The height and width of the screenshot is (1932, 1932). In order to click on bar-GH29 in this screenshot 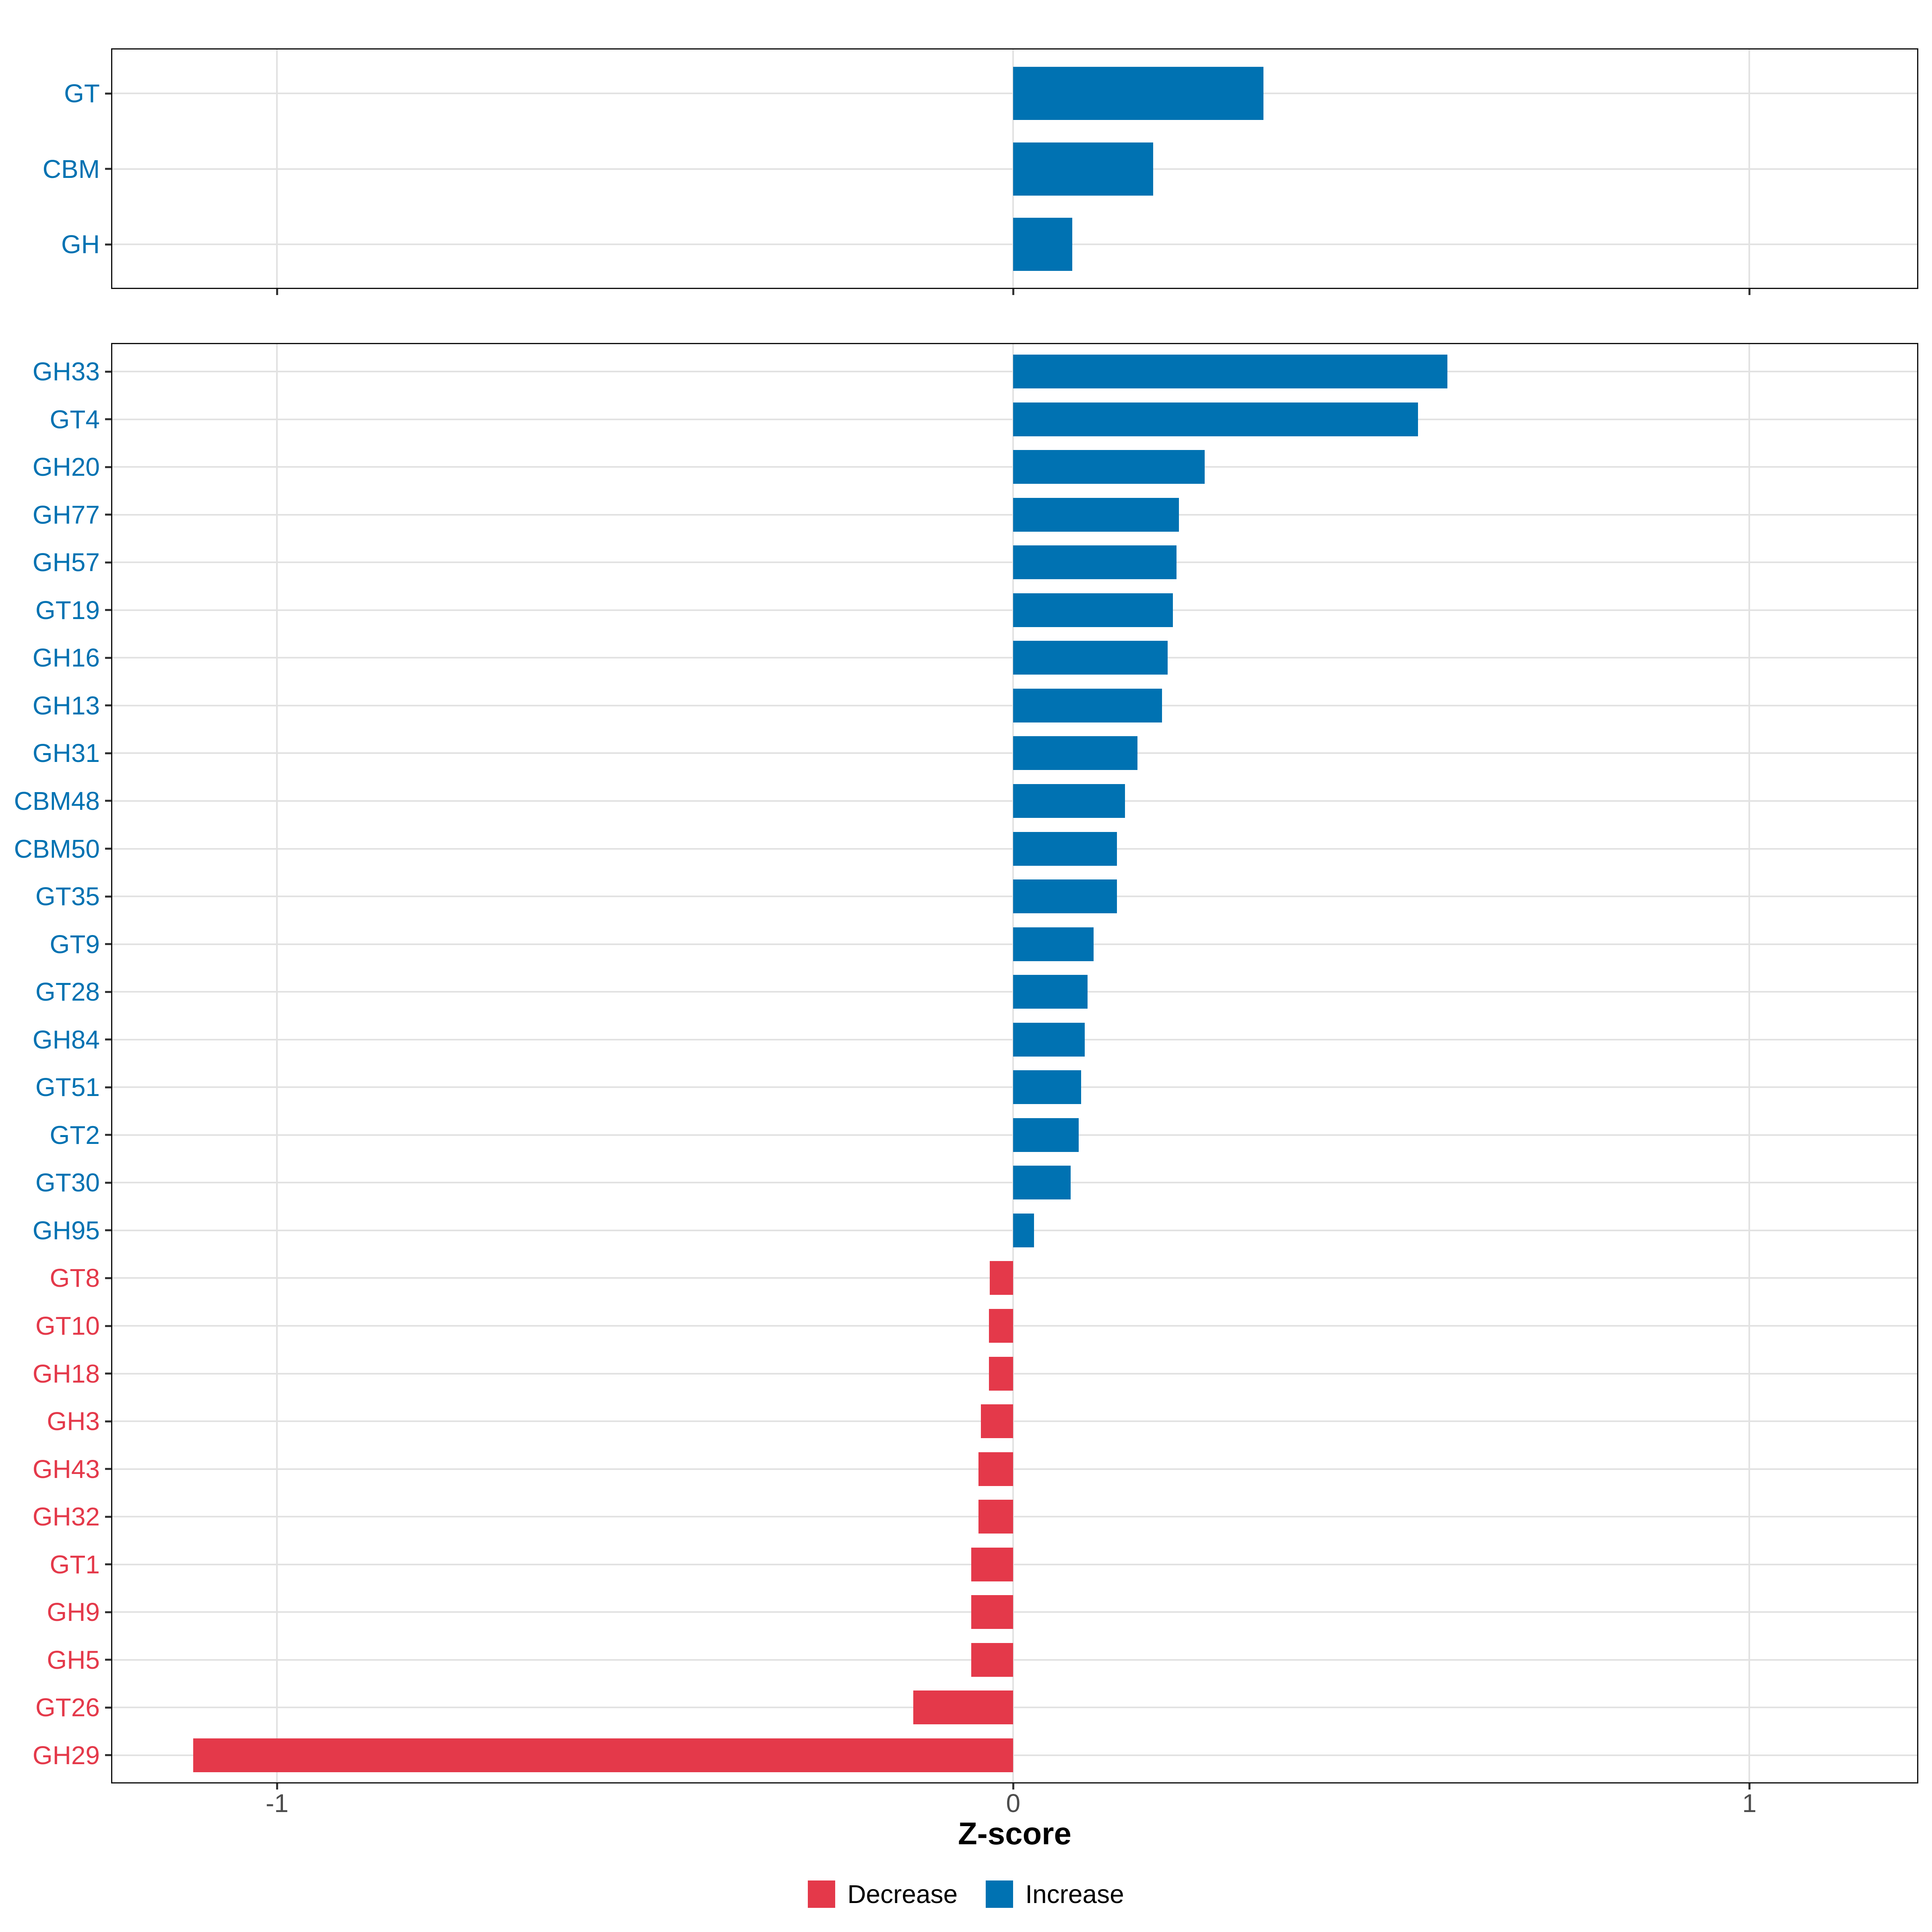, I will do `click(603, 1755)`.